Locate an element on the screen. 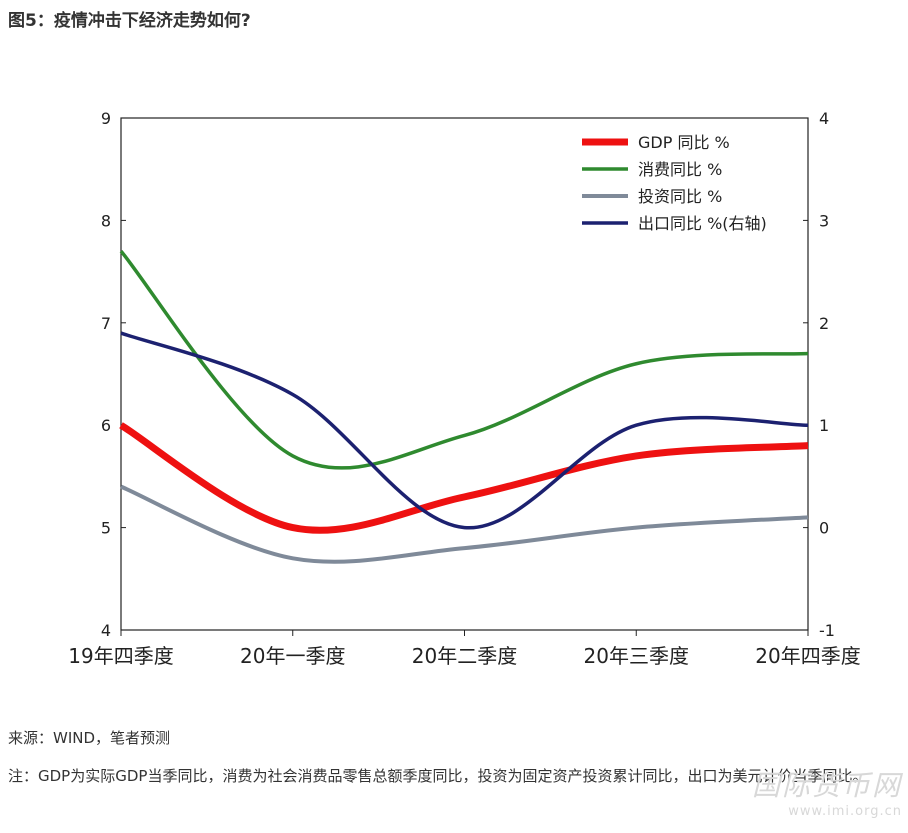 The height and width of the screenshot is (833, 908). right-tick-label: 0 is located at coordinates (824, 528).